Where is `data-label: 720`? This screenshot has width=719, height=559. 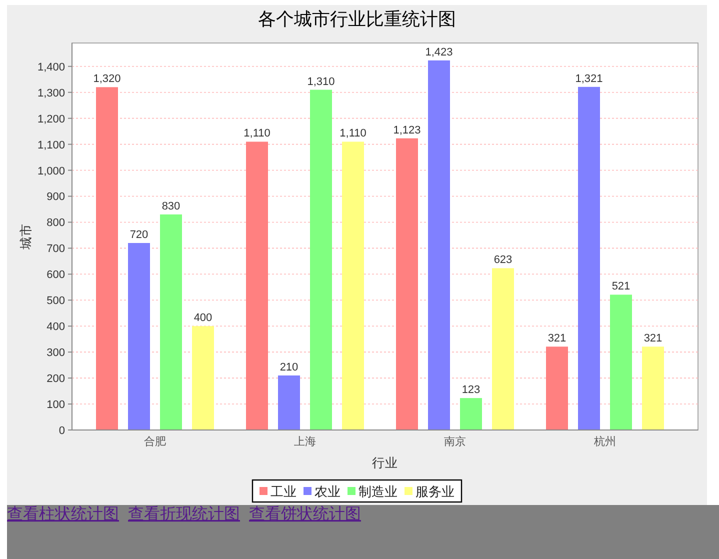 data-label: 720 is located at coordinates (139, 234).